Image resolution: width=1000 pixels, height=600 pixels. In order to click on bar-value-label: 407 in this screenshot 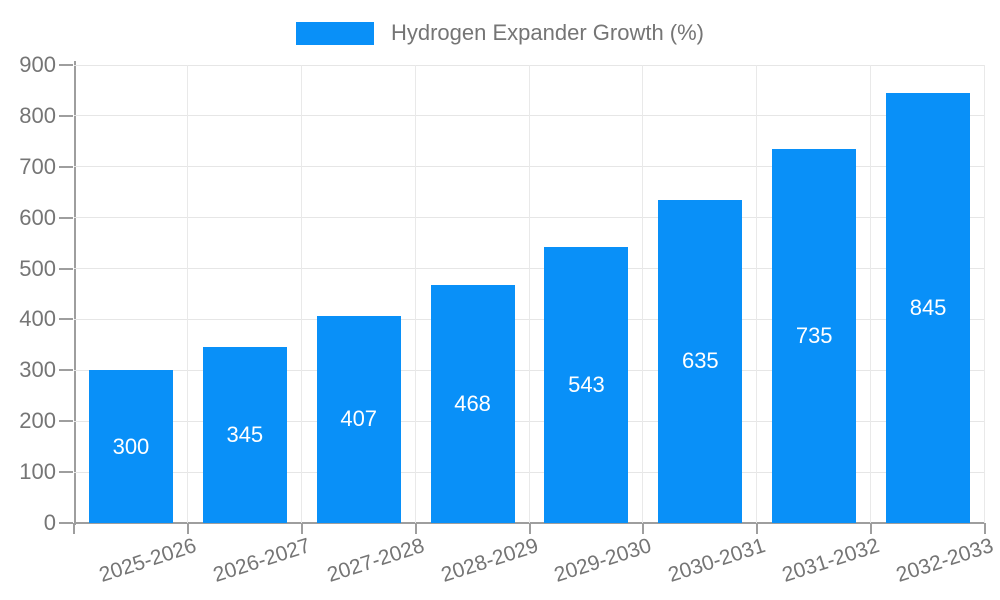, I will do `click(359, 419)`.